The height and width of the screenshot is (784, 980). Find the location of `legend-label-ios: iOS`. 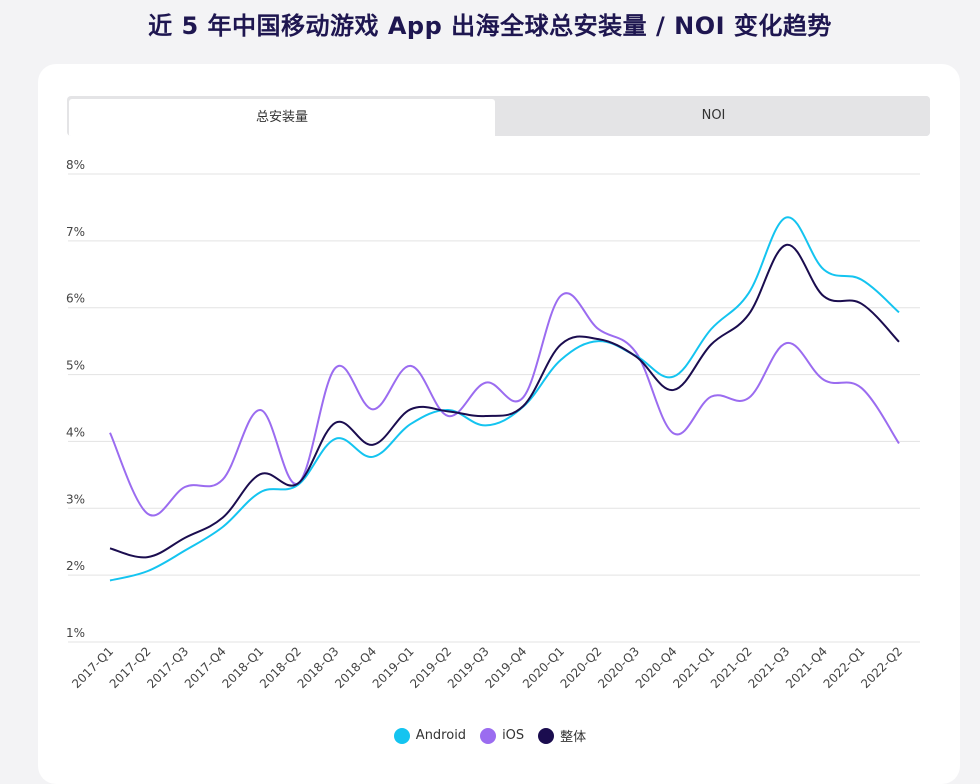

legend-label-ios: iOS is located at coordinates (513, 735).